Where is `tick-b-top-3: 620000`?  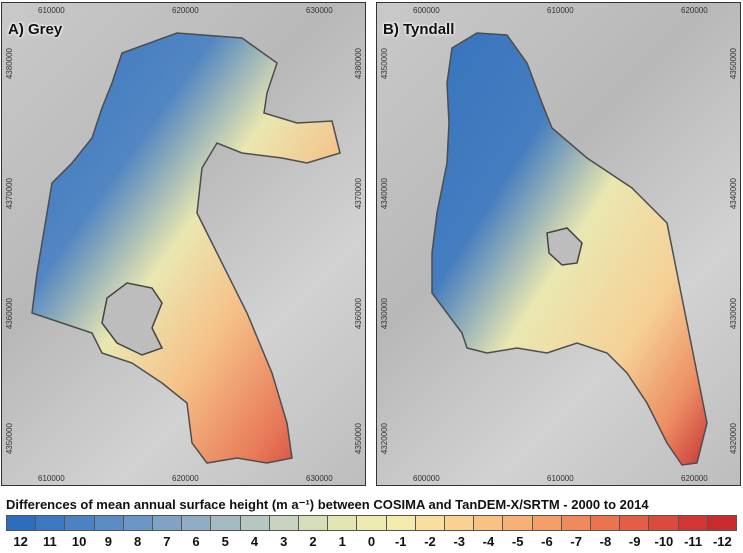
tick-b-top-3: 620000 is located at coordinates (694, 10).